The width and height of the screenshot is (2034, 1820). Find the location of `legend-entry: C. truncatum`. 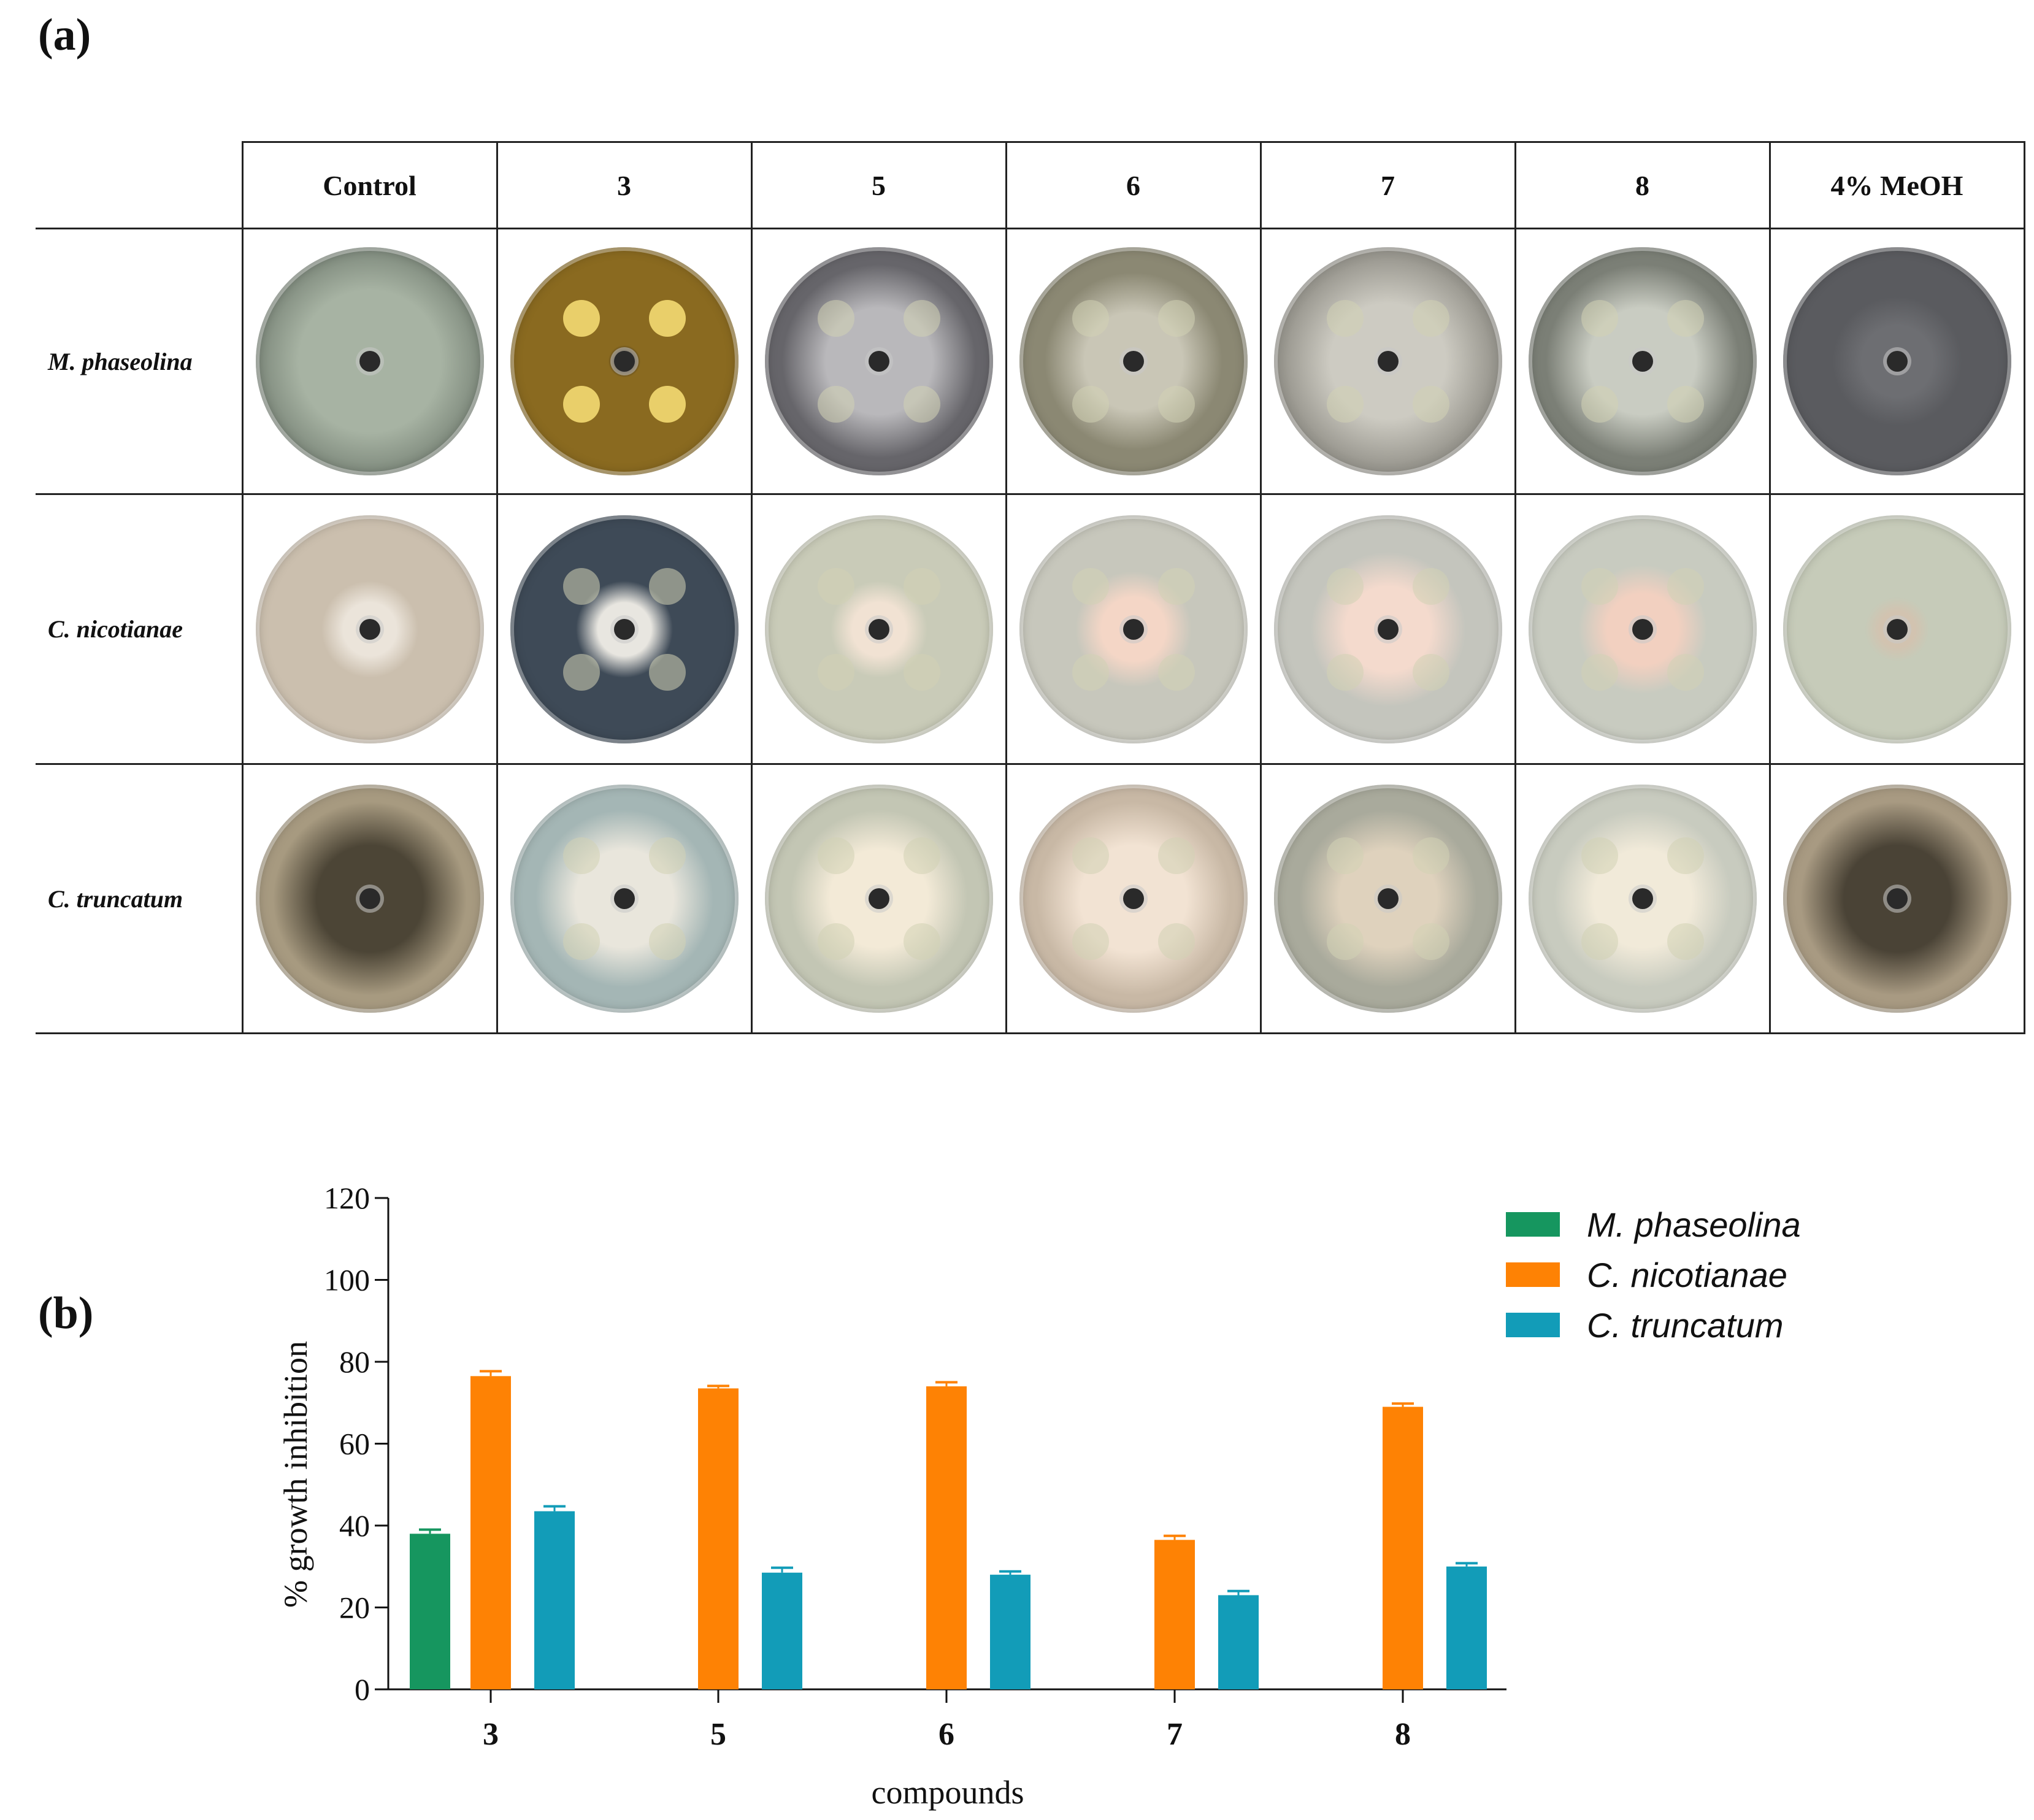

legend-entry: C. truncatum is located at coordinates (1653, 1325).